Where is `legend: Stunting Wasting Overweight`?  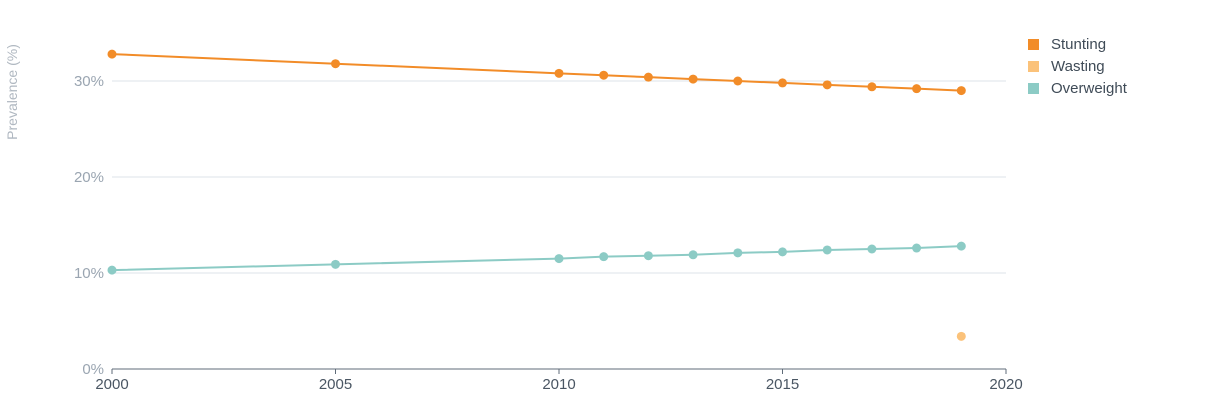
legend: Stunting Wasting Overweight is located at coordinates (1077, 66).